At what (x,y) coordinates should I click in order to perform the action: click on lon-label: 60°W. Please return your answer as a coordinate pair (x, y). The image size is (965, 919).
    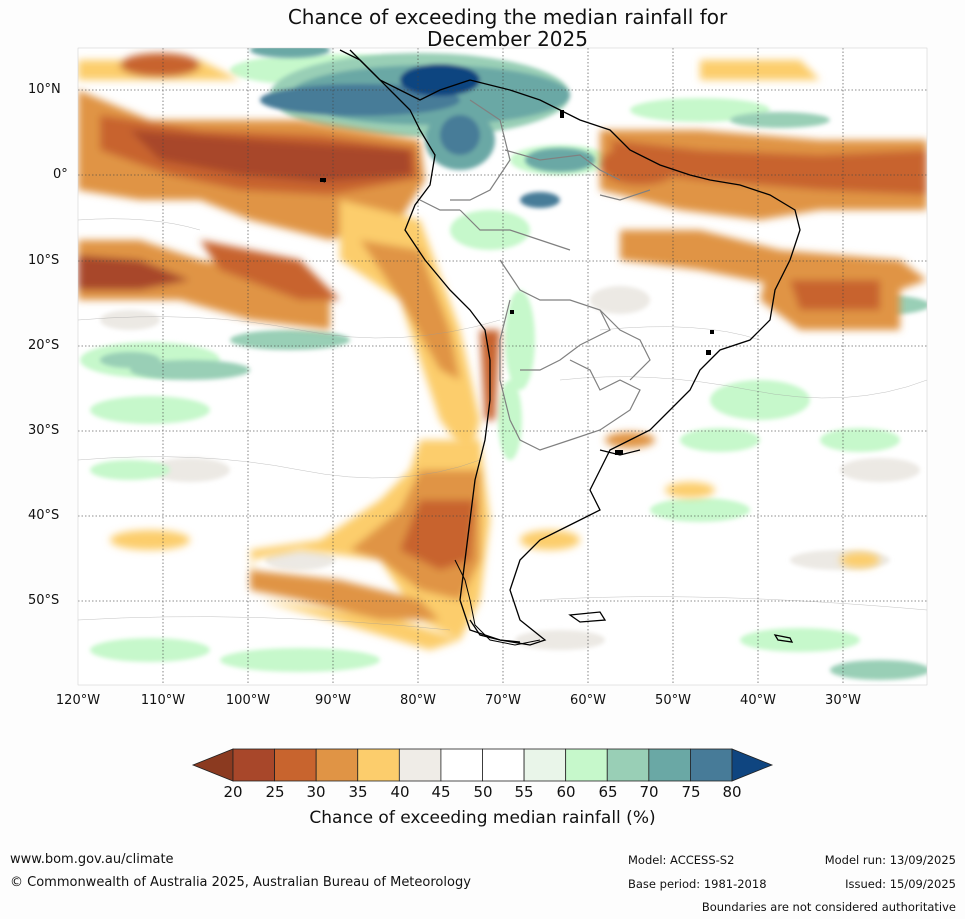
    Looking at the image, I should click on (588, 700).